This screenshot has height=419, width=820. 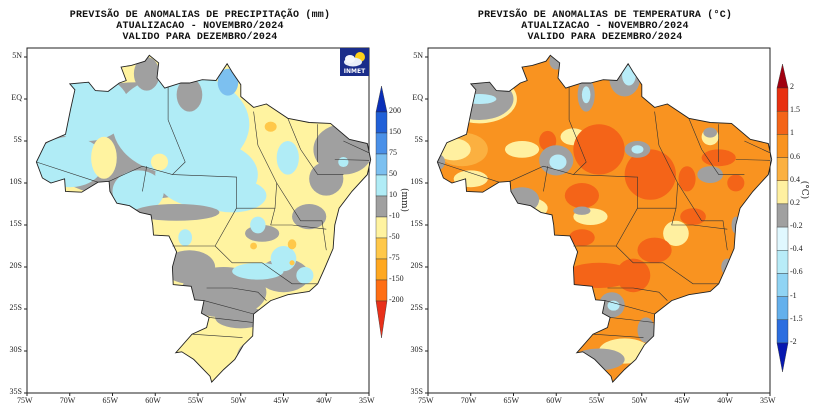 I want to click on cloud-sun-icon, so click(x=354, y=59).